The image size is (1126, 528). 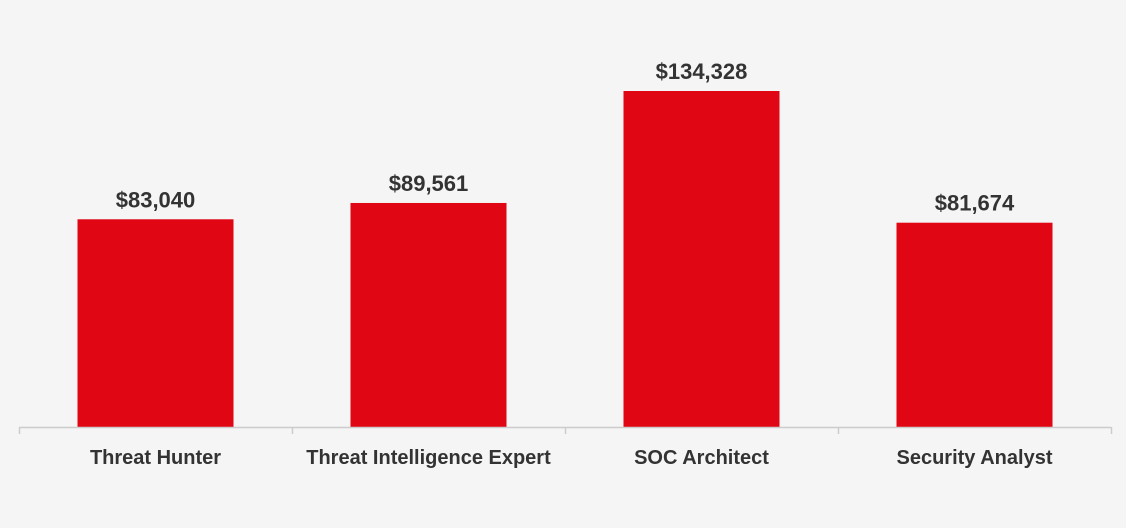 I want to click on category-label: Threat Hunter, so click(x=155, y=458).